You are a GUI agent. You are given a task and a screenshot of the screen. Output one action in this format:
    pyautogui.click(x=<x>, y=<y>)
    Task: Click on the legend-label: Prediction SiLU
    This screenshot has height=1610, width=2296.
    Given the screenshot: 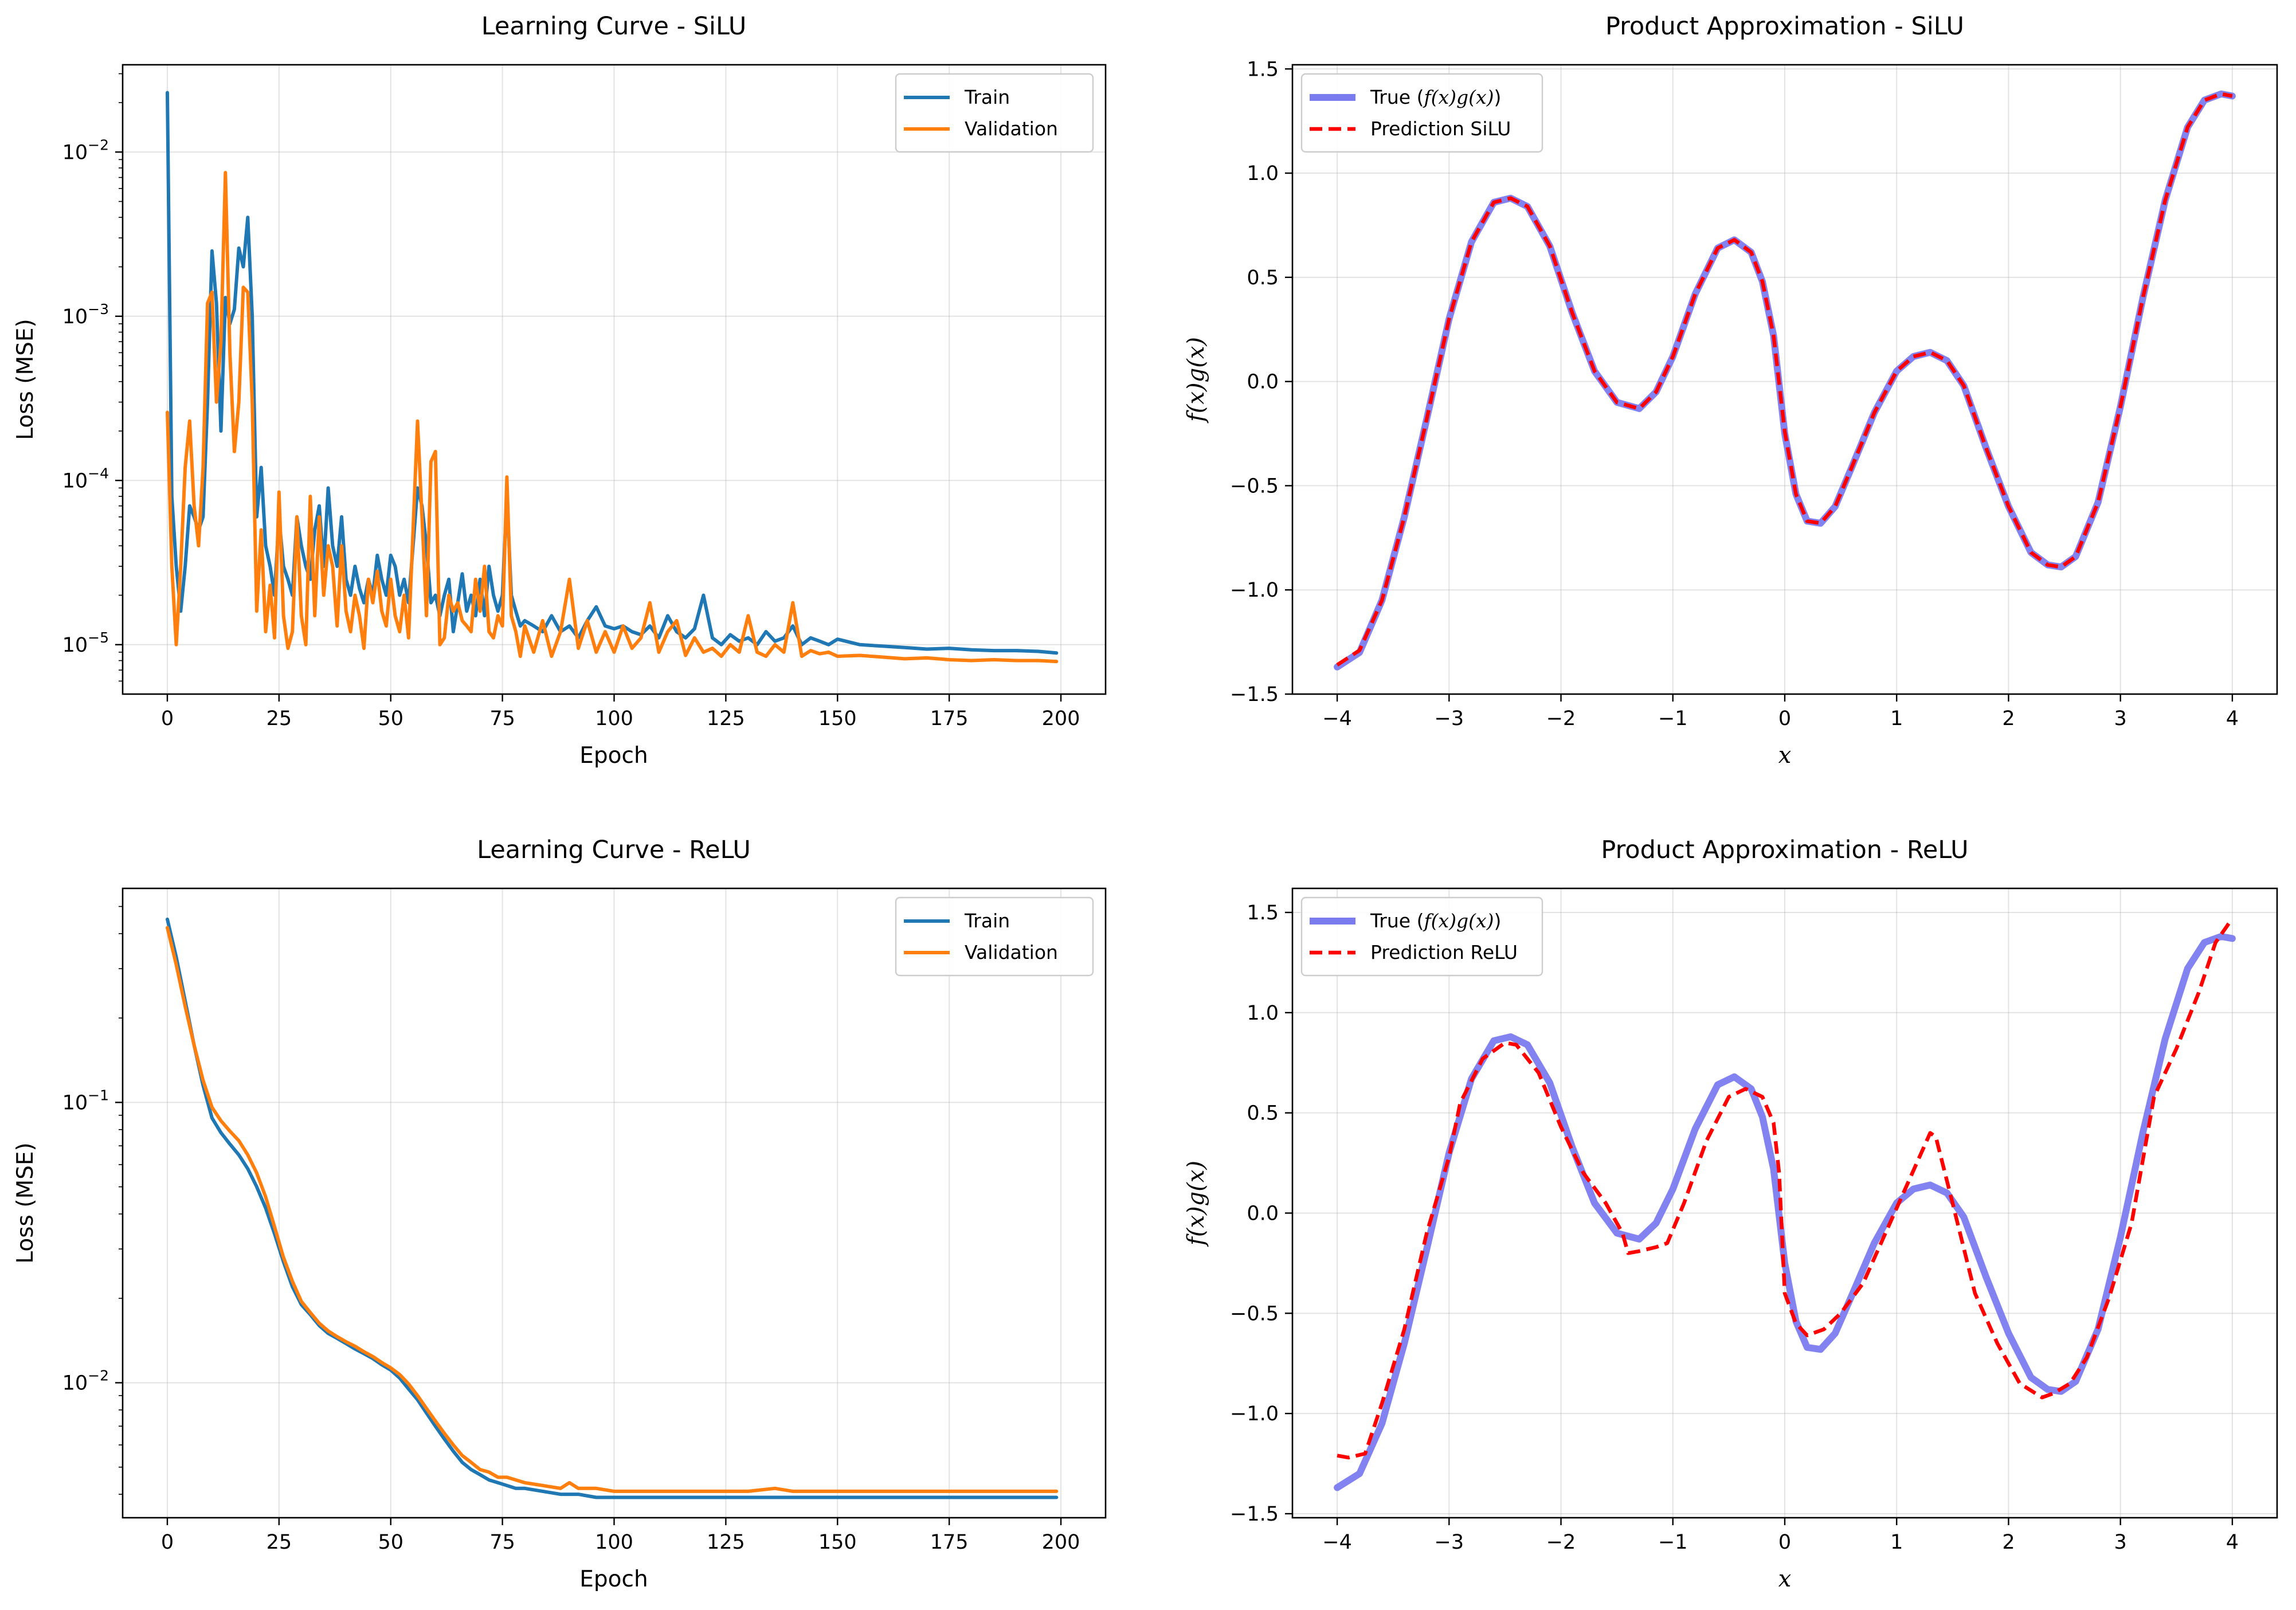 What is the action you would take?
    pyautogui.click(x=1440, y=128)
    